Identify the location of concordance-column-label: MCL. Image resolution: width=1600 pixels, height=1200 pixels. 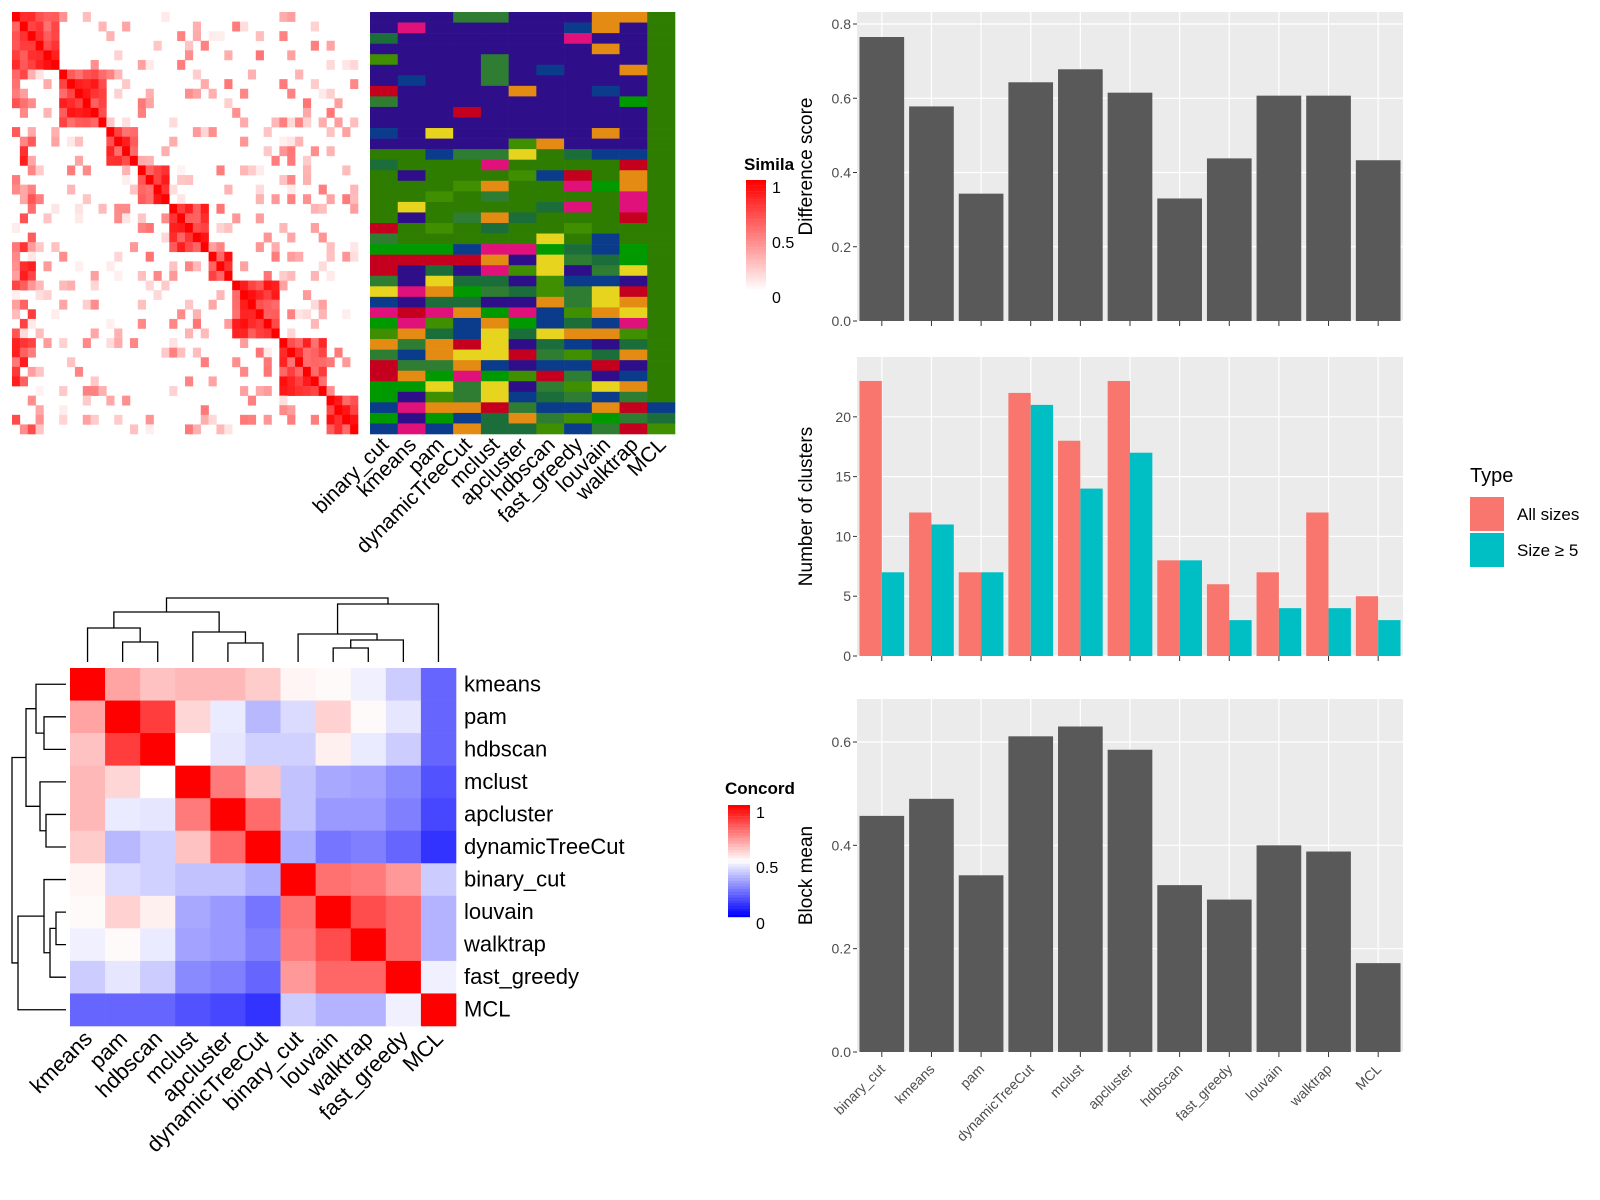
(422, 1051).